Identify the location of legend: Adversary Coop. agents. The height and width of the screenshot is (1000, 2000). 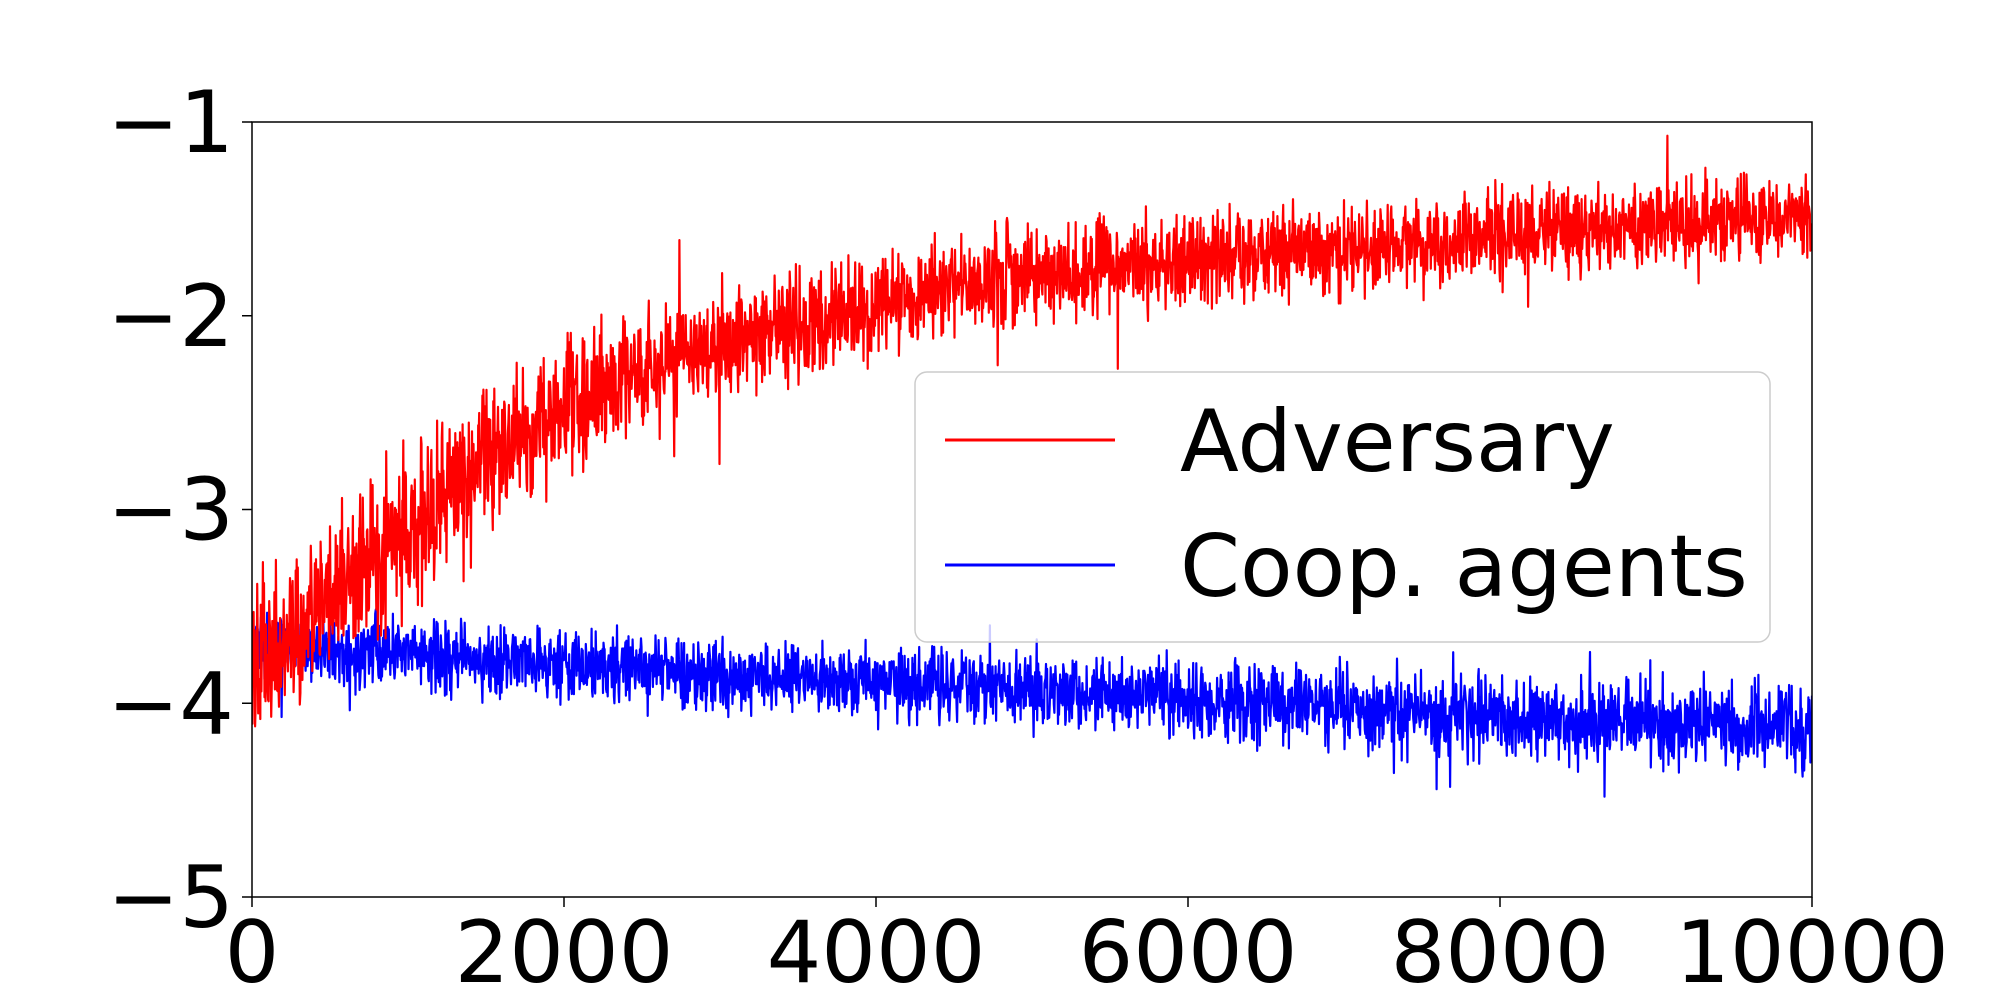
(1342, 507).